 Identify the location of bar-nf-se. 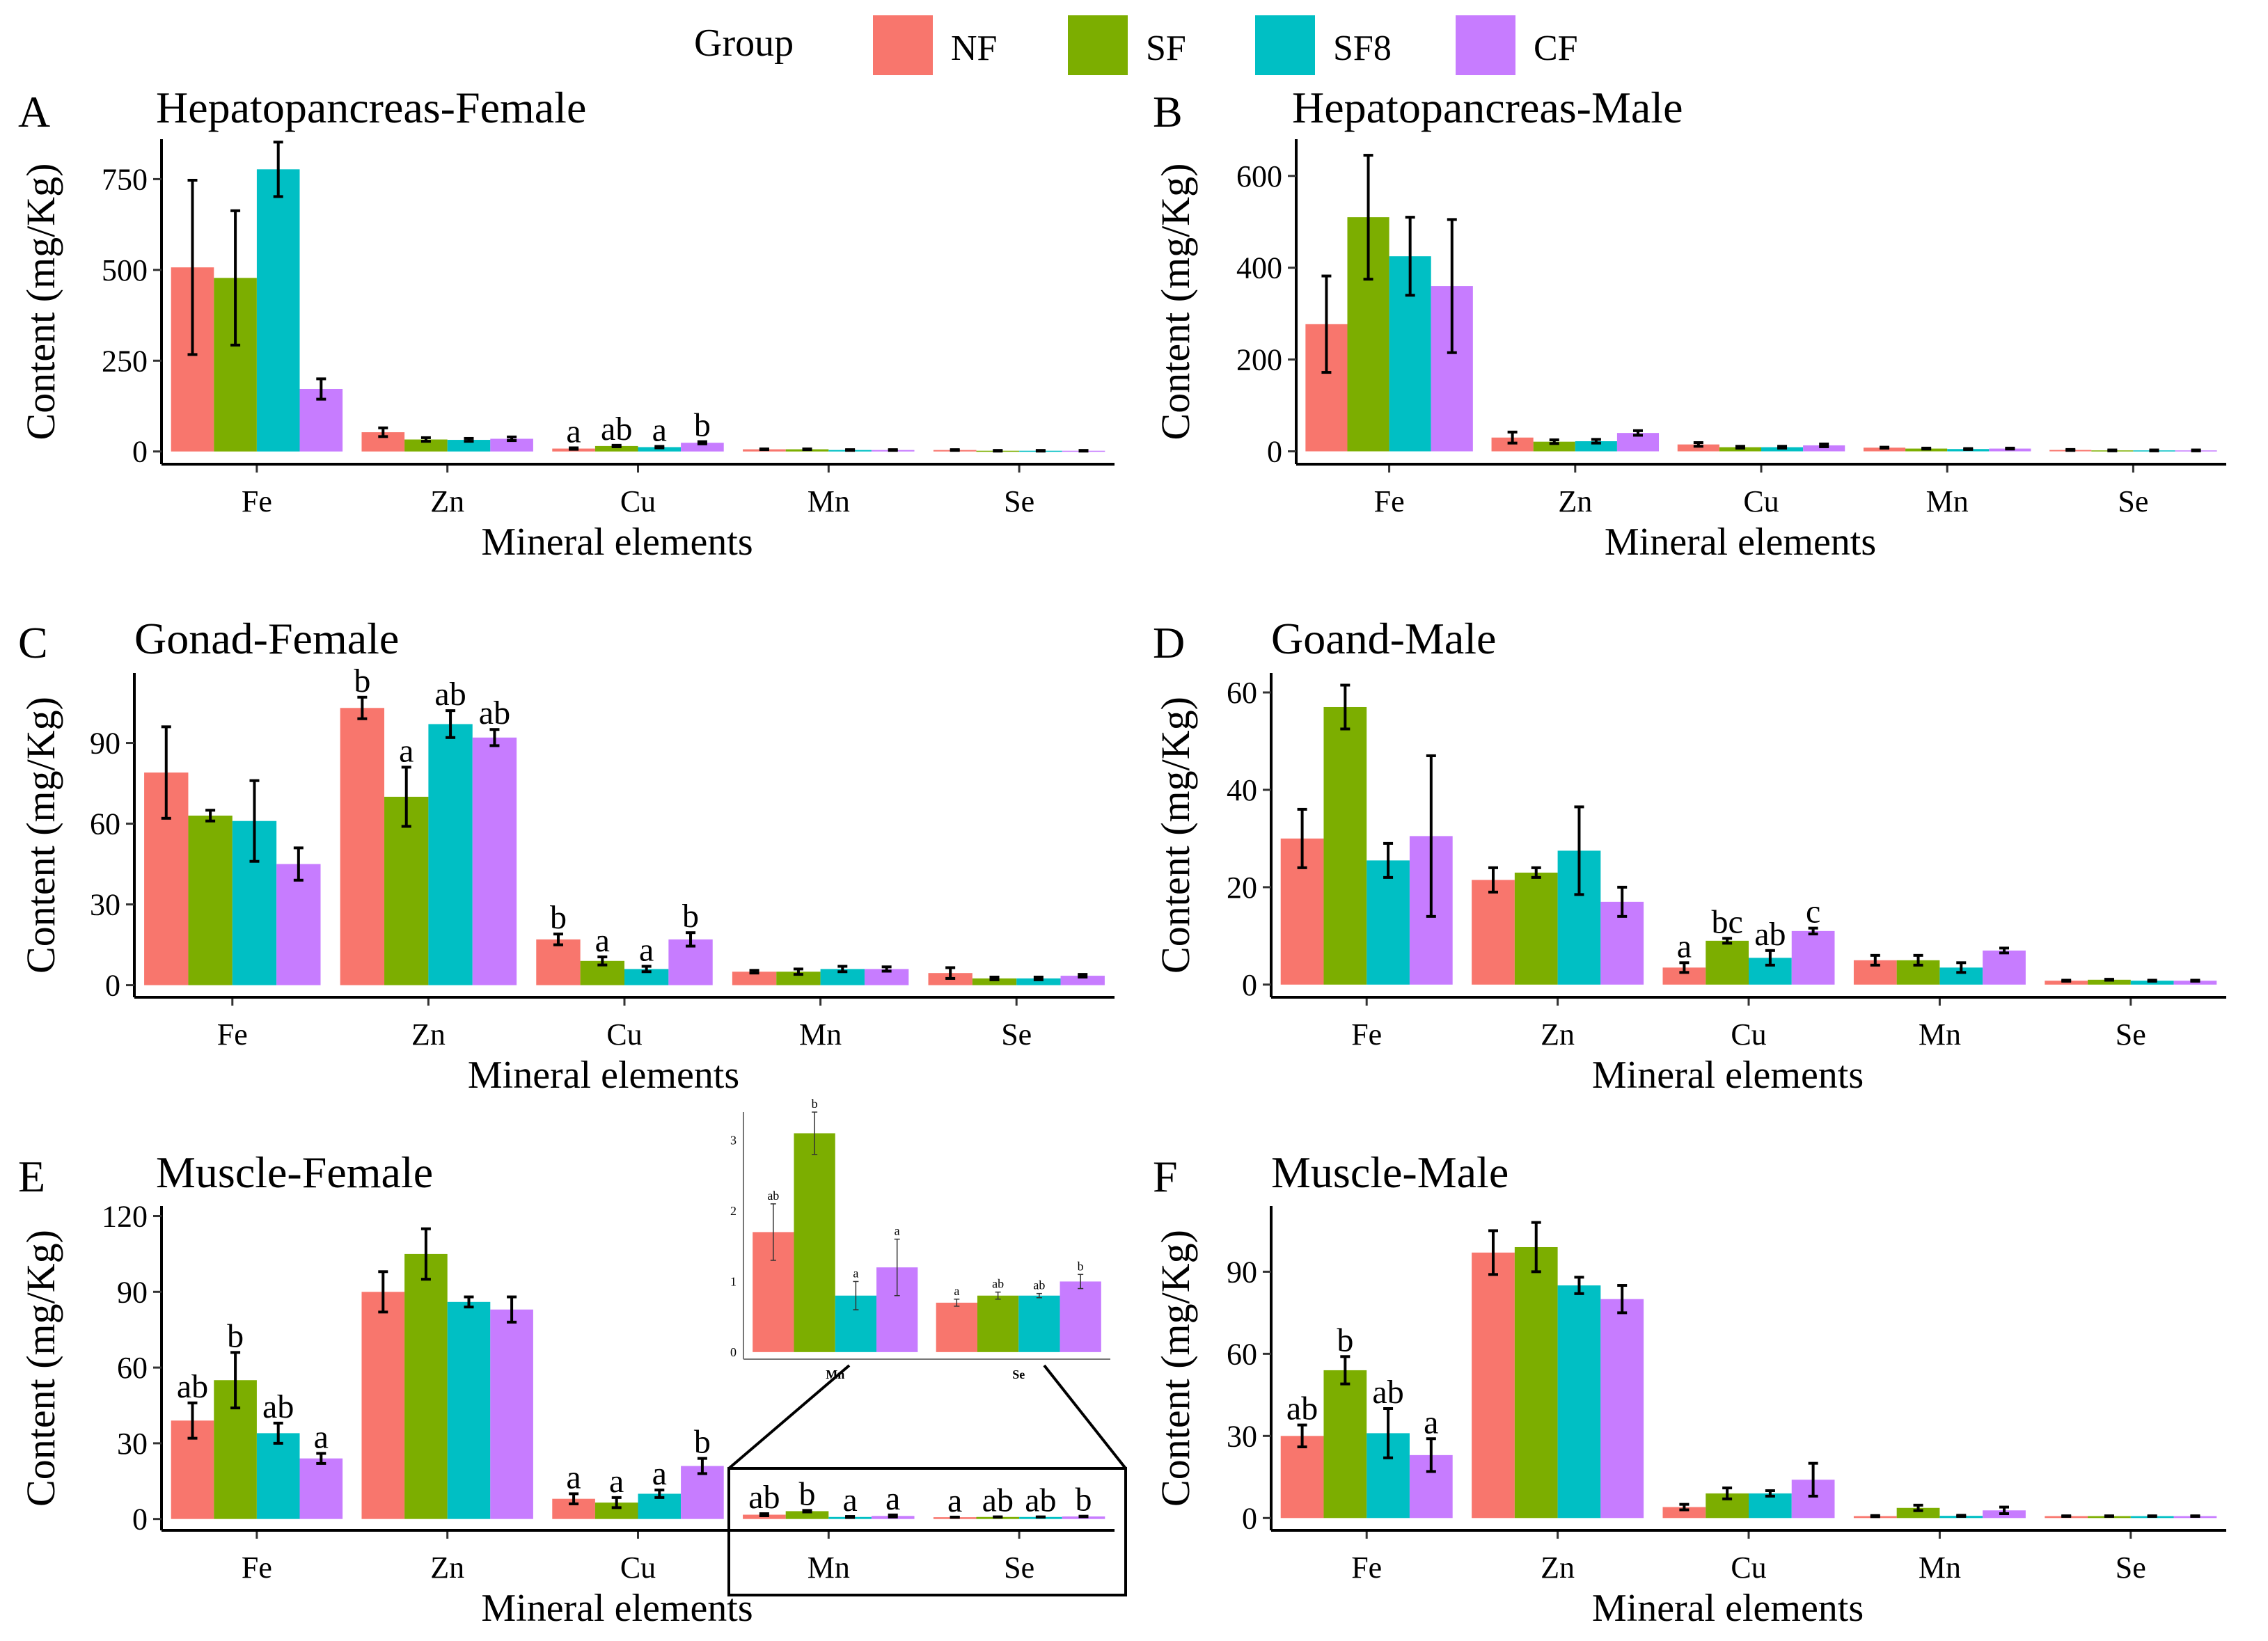
(2066, 983).